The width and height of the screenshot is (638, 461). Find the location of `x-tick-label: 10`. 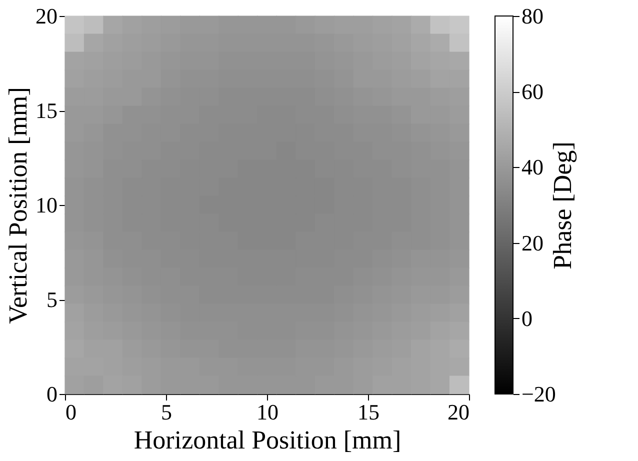

x-tick-label: 10 is located at coordinates (267, 412).